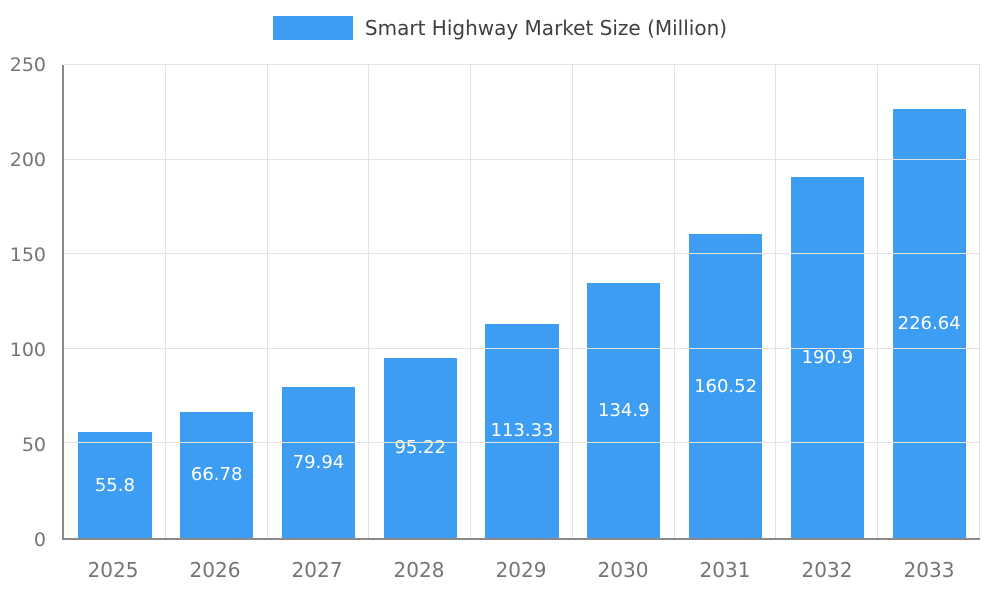  What do you see at coordinates (215, 570) in the screenshot?
I see `x-axis-tick-label: 2026` at bounding box center [215, 570].